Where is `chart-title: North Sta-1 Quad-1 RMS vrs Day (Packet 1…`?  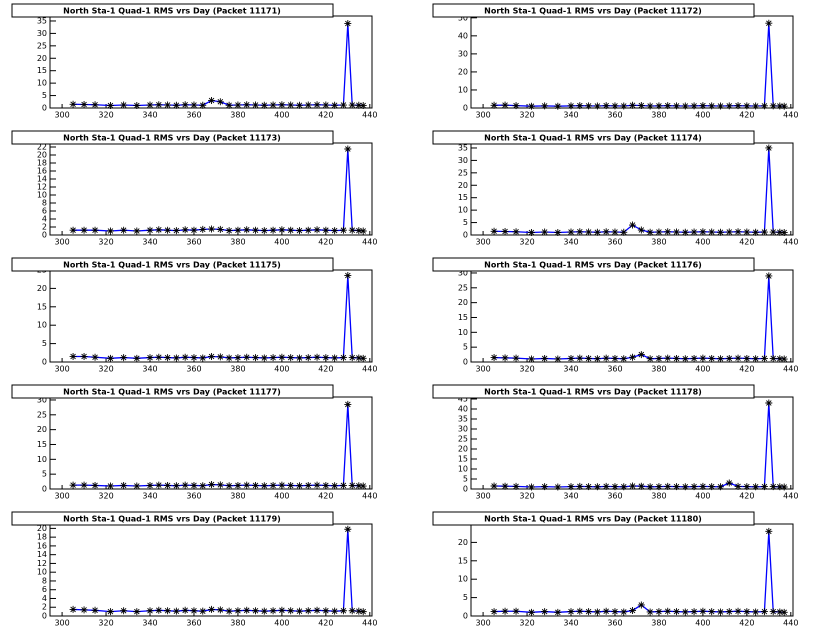 chart-title: North Sta-1 Quad-1 RMS vrs Day (Packet 1… is located at coordinates (172, 138).